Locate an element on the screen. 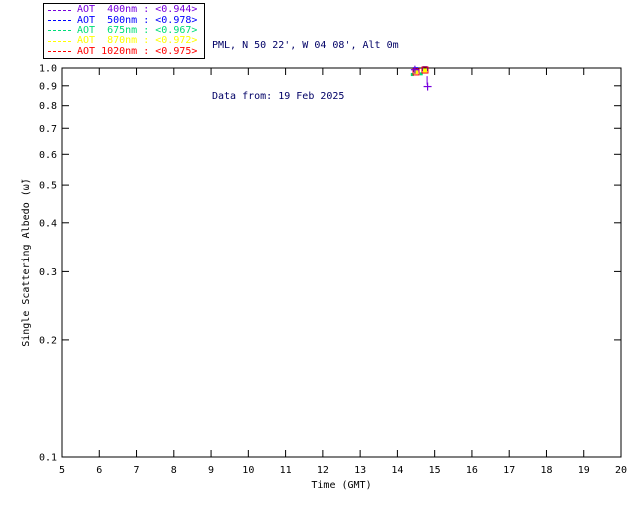 This screenshot has width=640, height=512. legend-item-400nm: AOT 400nm : <0.944> is located at coordinates (125, 10).